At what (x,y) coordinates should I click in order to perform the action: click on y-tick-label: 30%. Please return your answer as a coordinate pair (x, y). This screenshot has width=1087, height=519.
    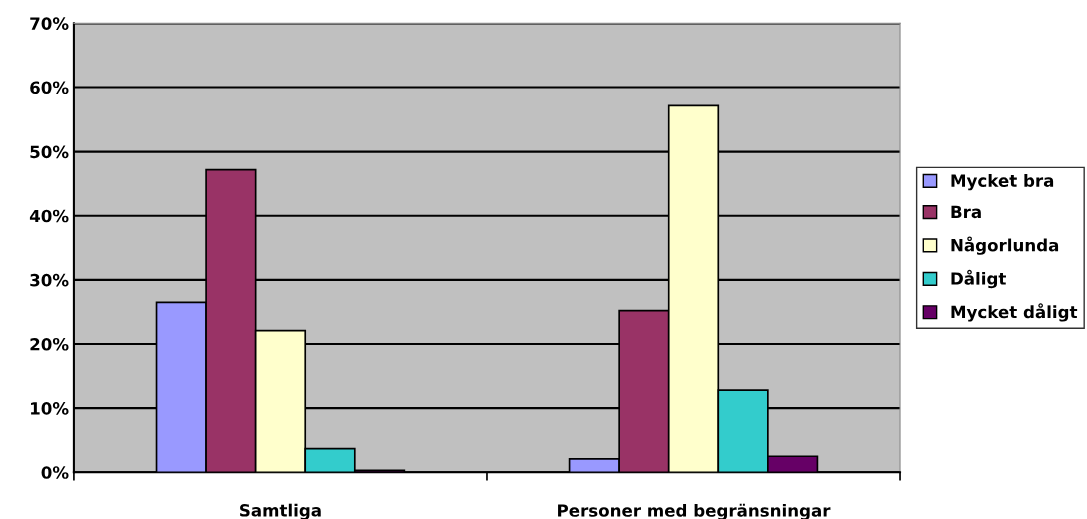
    Looking at the image, I should click on (49, 280).